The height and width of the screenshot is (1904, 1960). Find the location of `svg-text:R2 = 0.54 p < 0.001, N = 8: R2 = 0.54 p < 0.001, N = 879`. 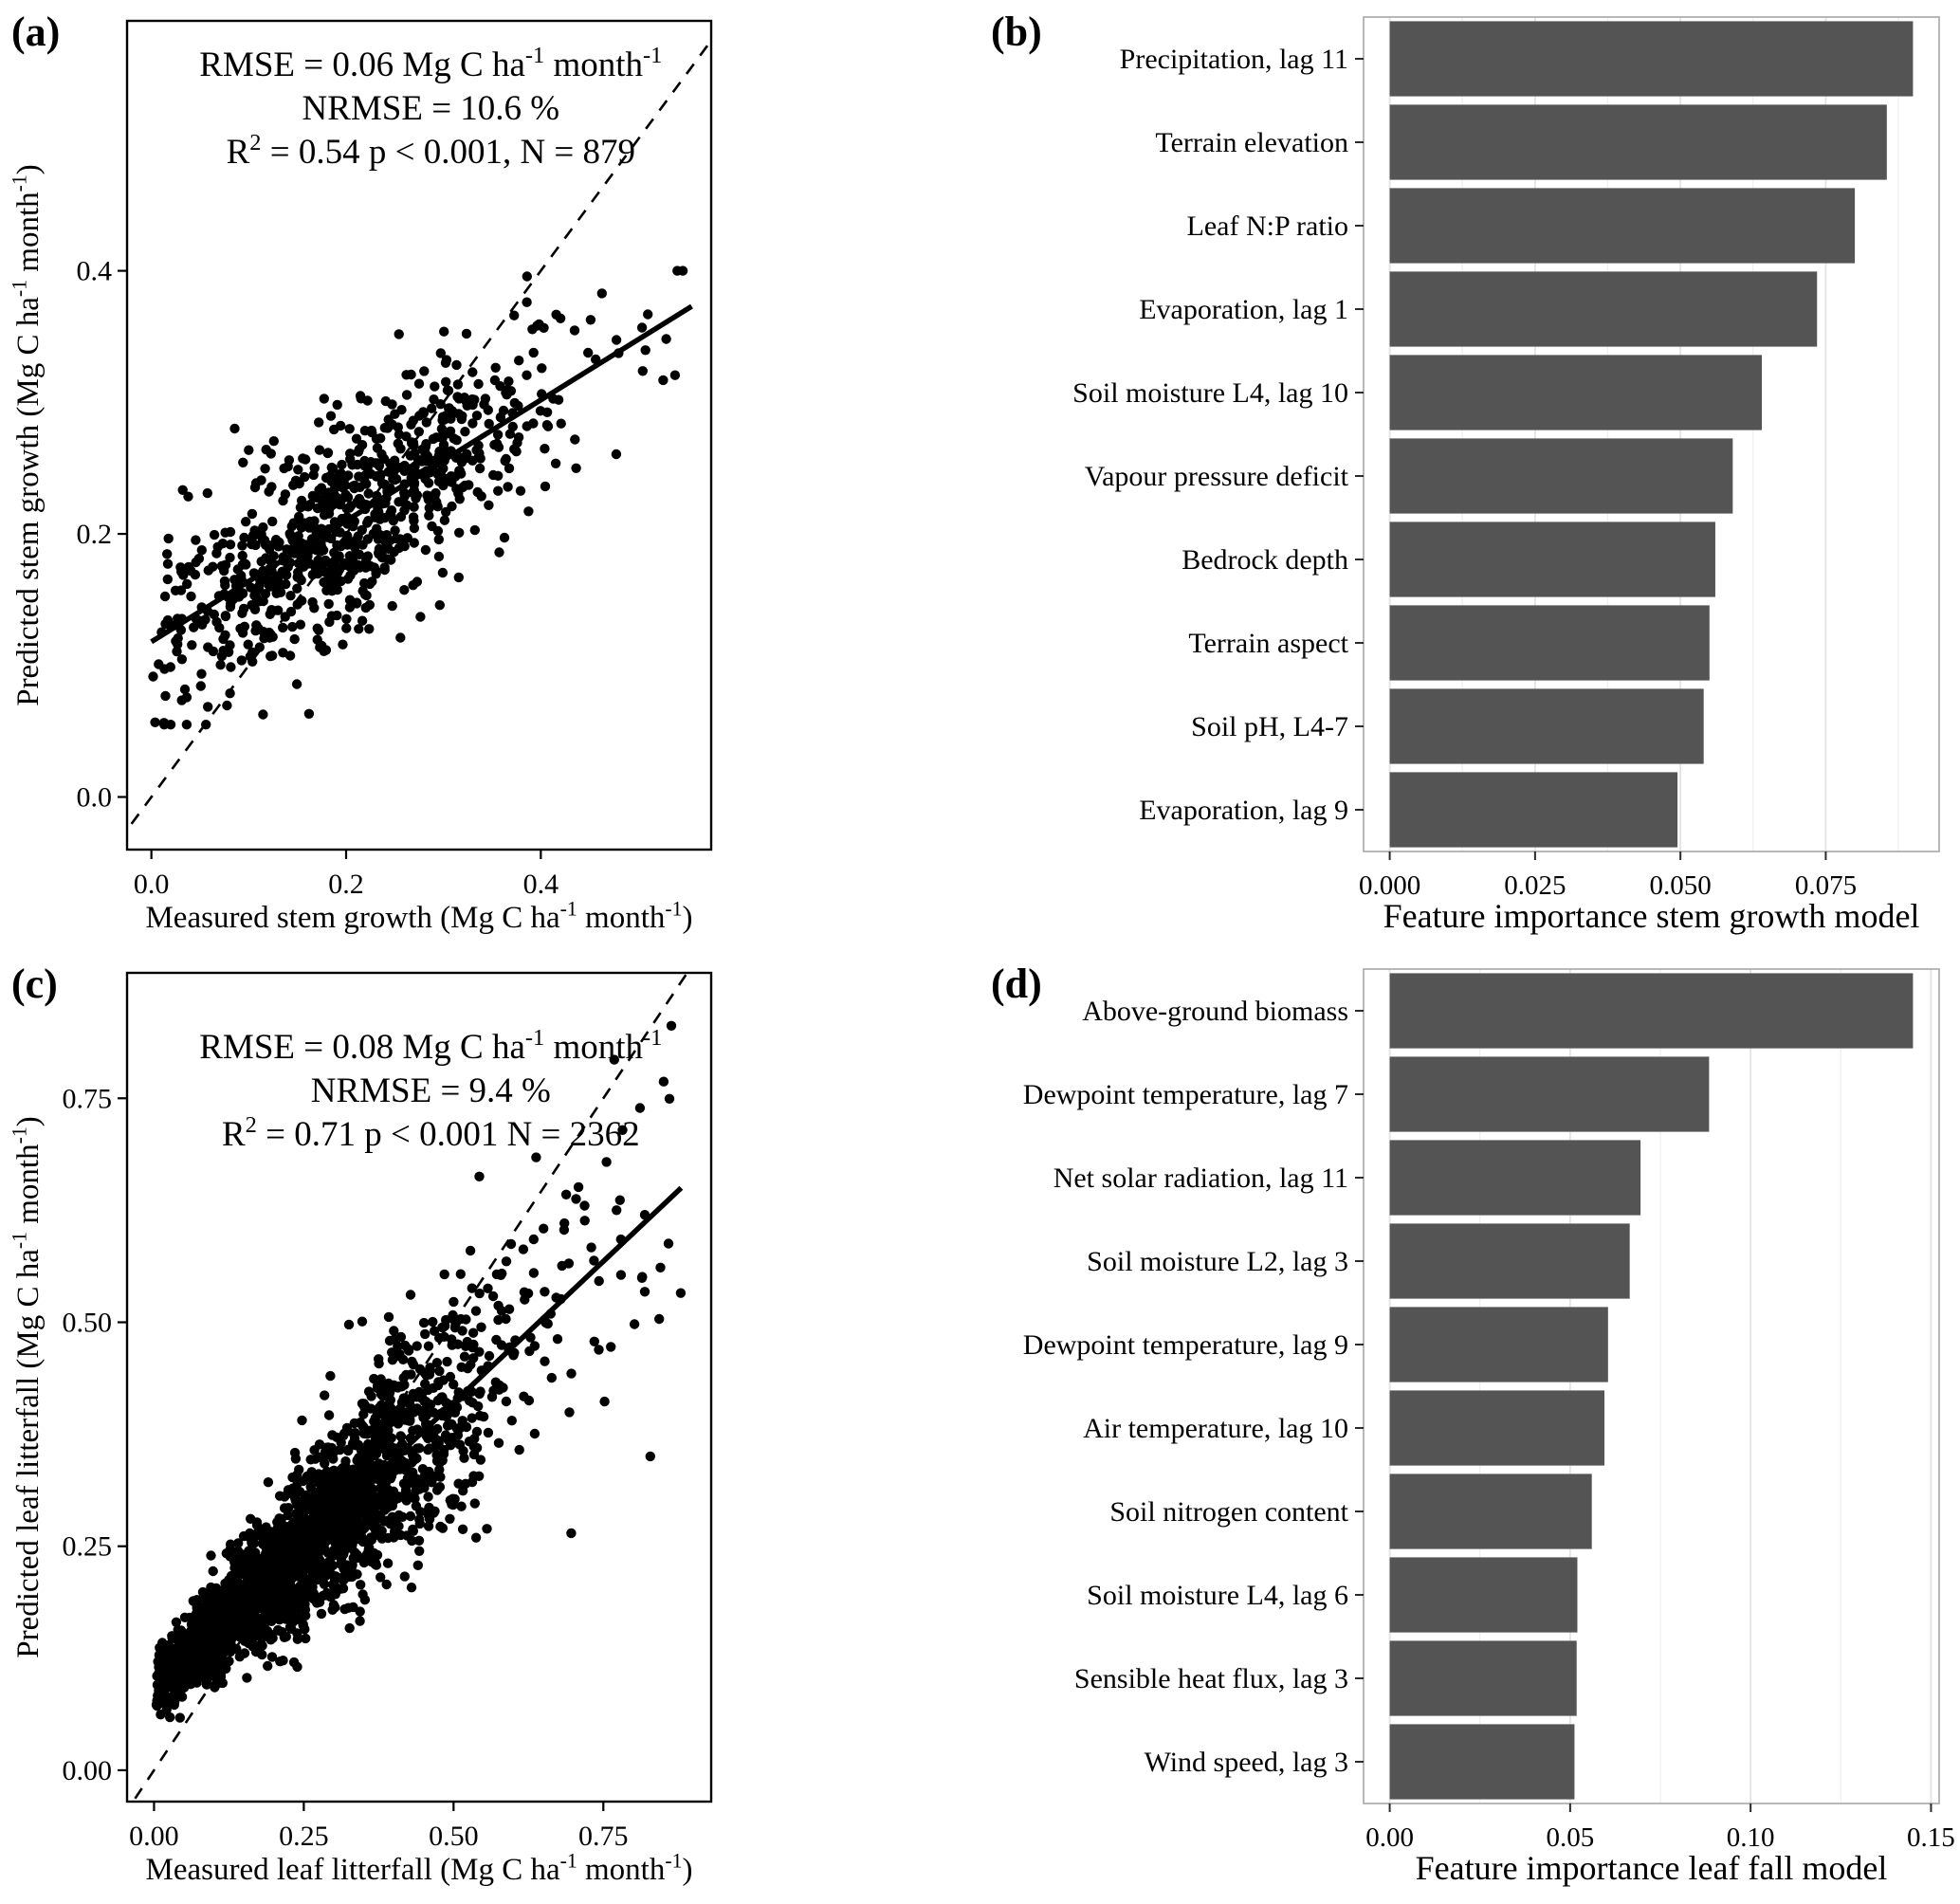

svg-text:R2 = 0.54 p < 0.001, N = 8: R2 = 0.54 p < 0.001, N = 879 is located at coordinates (431, 151).